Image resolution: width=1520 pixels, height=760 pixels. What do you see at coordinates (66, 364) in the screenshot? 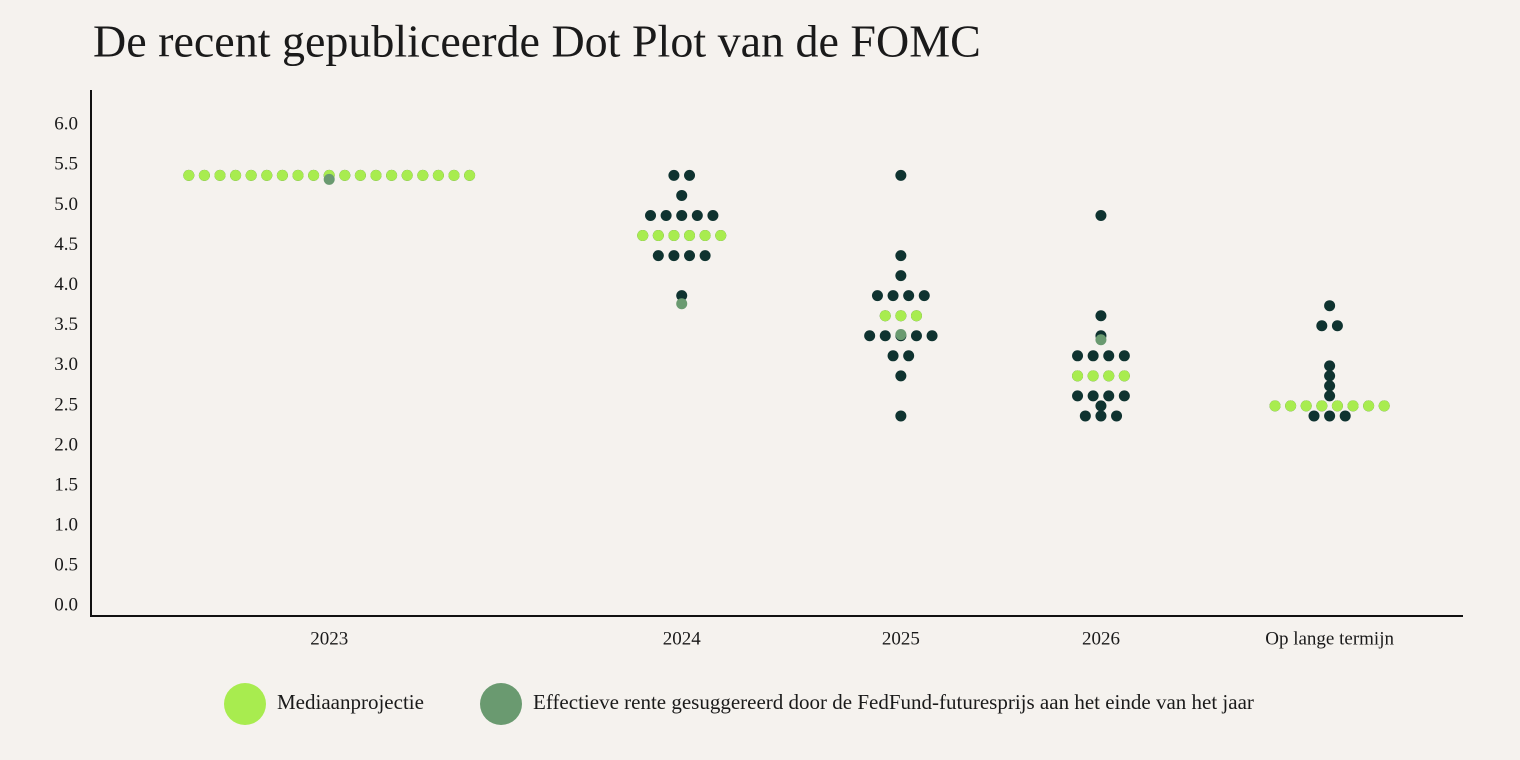
I see `y-tick-label: 3.0` at bounding box center [66, 364].